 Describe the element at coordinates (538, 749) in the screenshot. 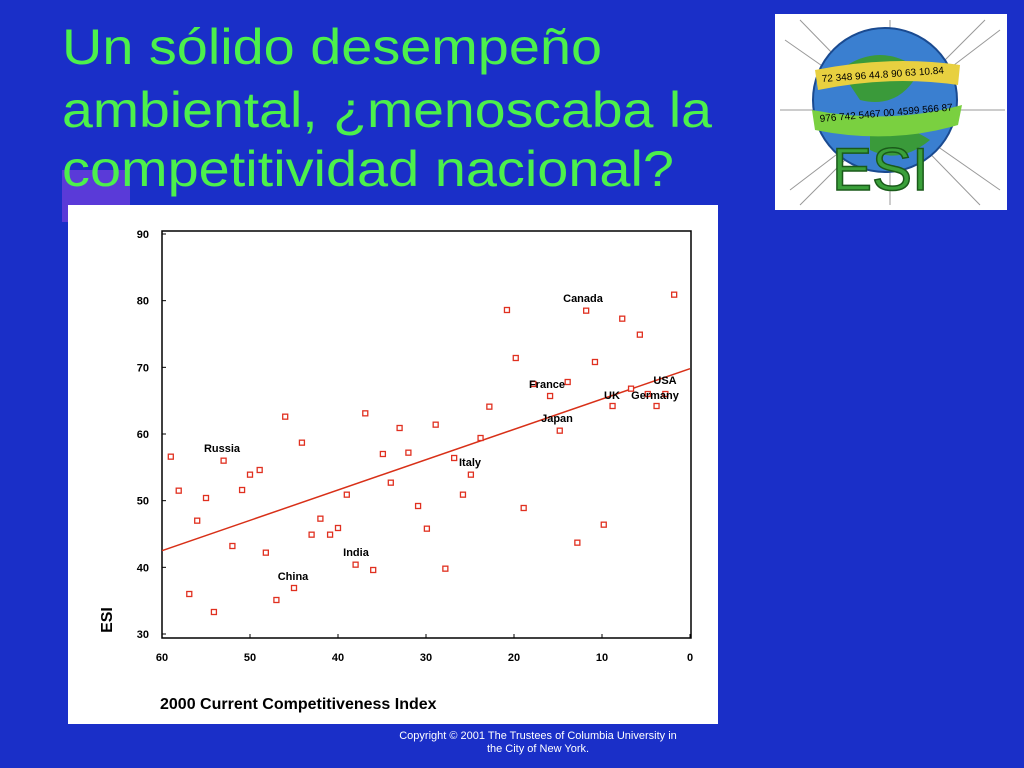

I see `copyright-line: the City of New York.` at that location.